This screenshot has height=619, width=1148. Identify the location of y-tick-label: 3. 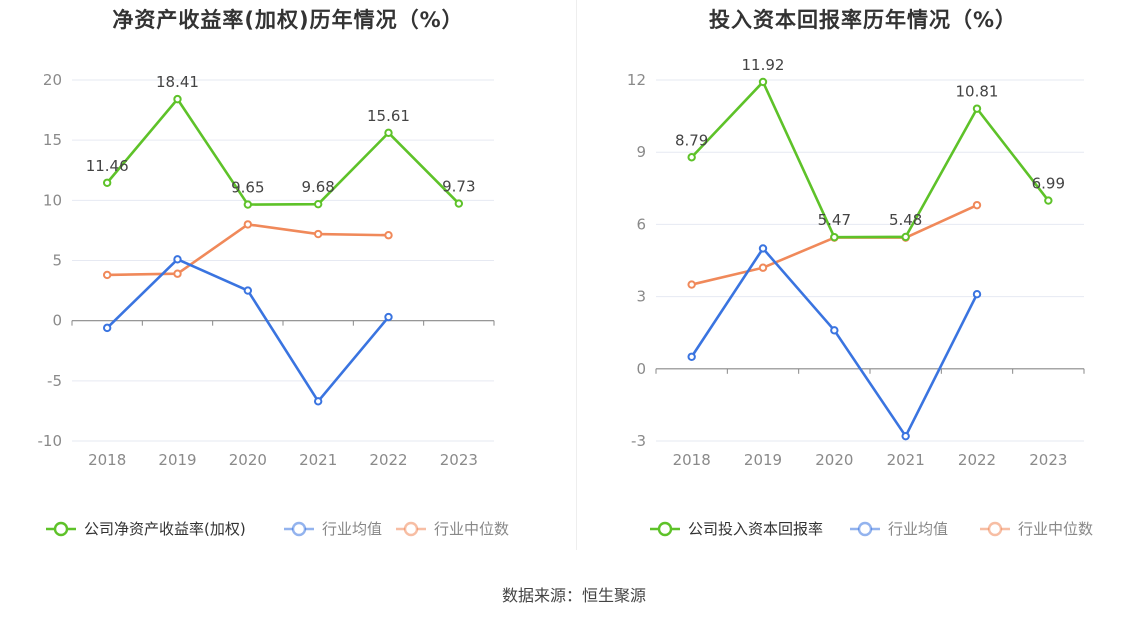
(641, 297).